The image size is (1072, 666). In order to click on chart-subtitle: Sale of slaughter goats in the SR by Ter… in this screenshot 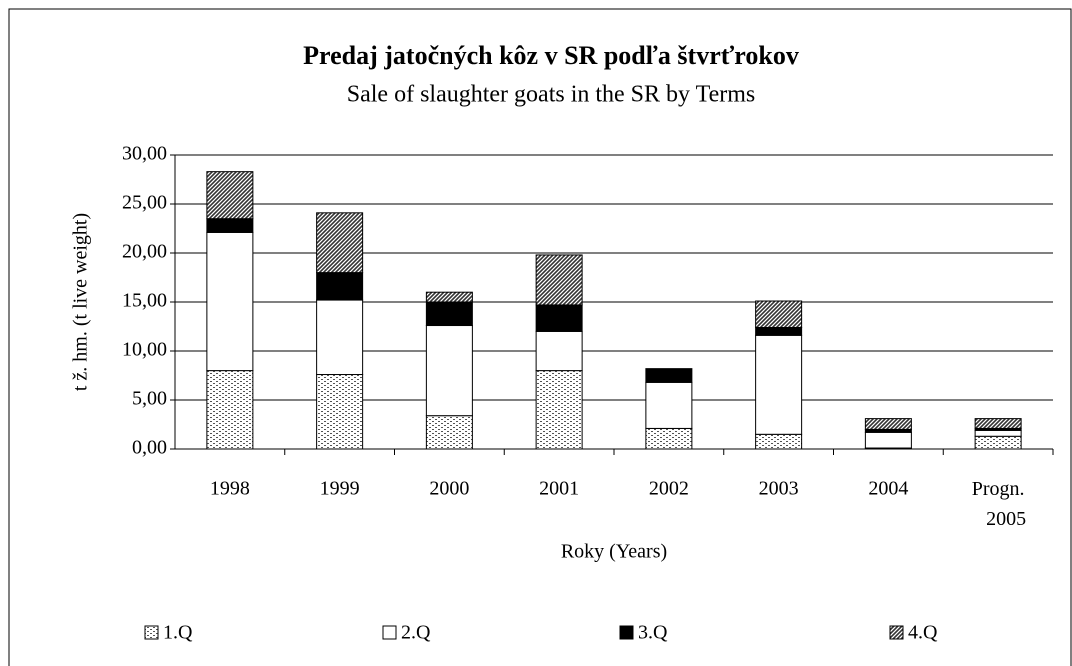, I will do `click(551, 95)`.